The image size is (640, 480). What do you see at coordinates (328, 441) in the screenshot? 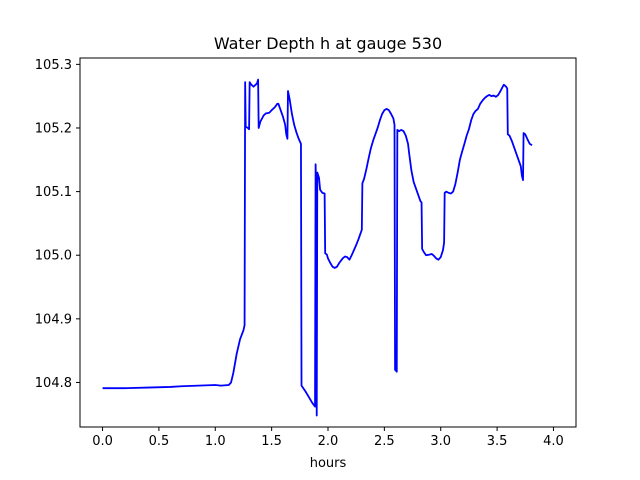
I see `x-tick-label: 2.0` at bounding box center [328, 441].